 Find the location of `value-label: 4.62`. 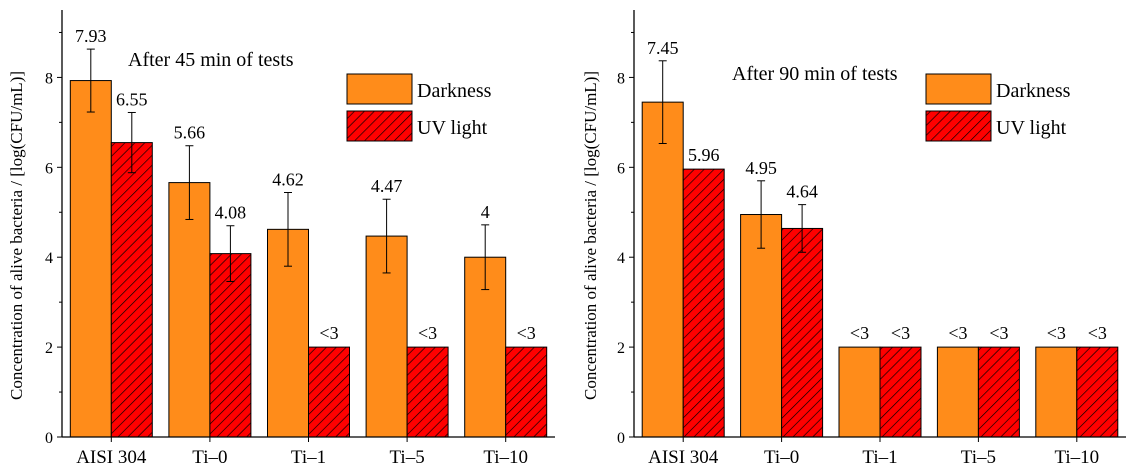

value-label: 4.62 is located at coordinates (288, 179).